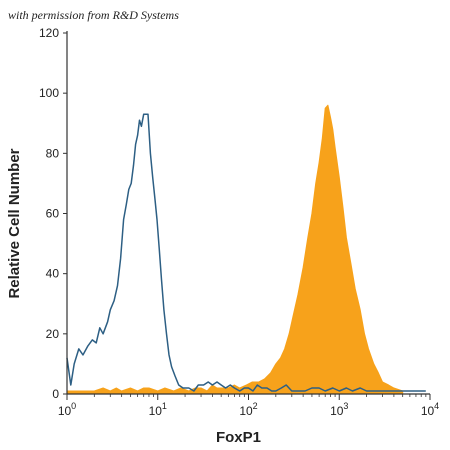 Image resolution: width=450 pixels, height=450 pixels. I want to click on y-ticks: 0 20 40 60 80 100 120, so click(53, 213).